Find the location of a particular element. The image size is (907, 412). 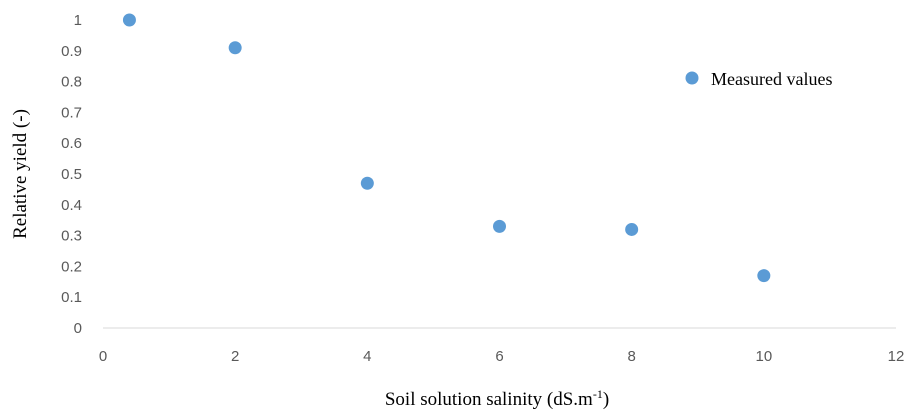

x-axis-title-suffix: ) is located at coordinates (606, 399).